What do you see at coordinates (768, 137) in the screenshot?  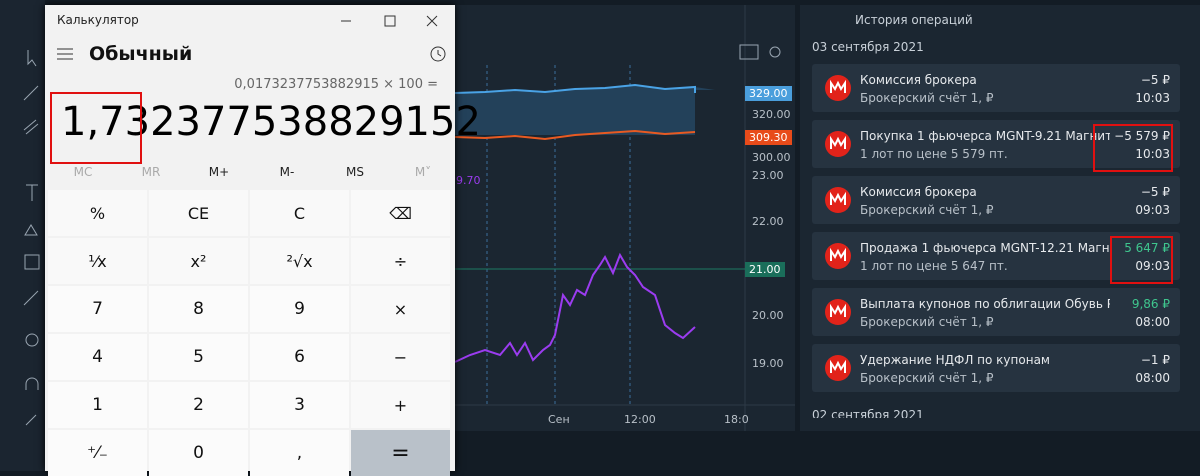 I see `price-tag: 309.30` at bounding box center [768, 137].